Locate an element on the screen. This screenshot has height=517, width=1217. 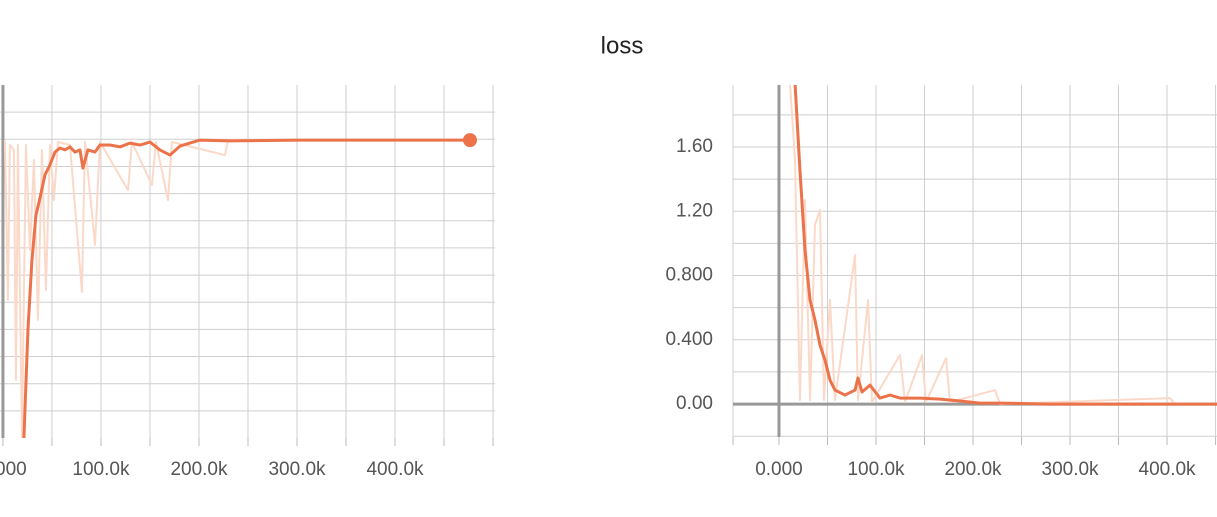
y-tick-label: 1.60 is located at coordinates (694, 146).